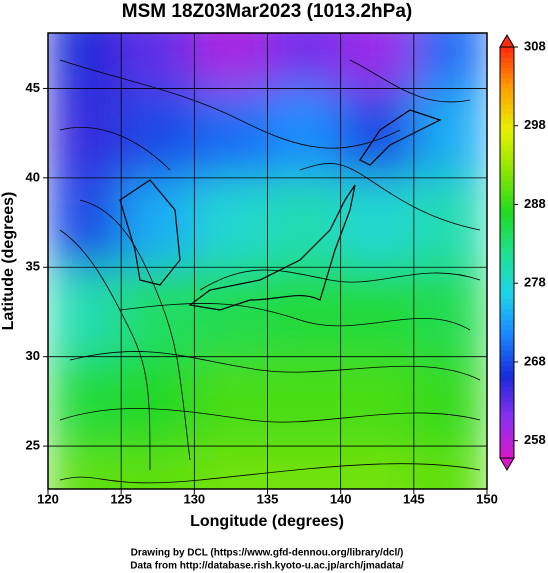 Image resolution: width=548 pixels, height=573 pixels. I want to click on colorbar-frame, so click(507, 252).